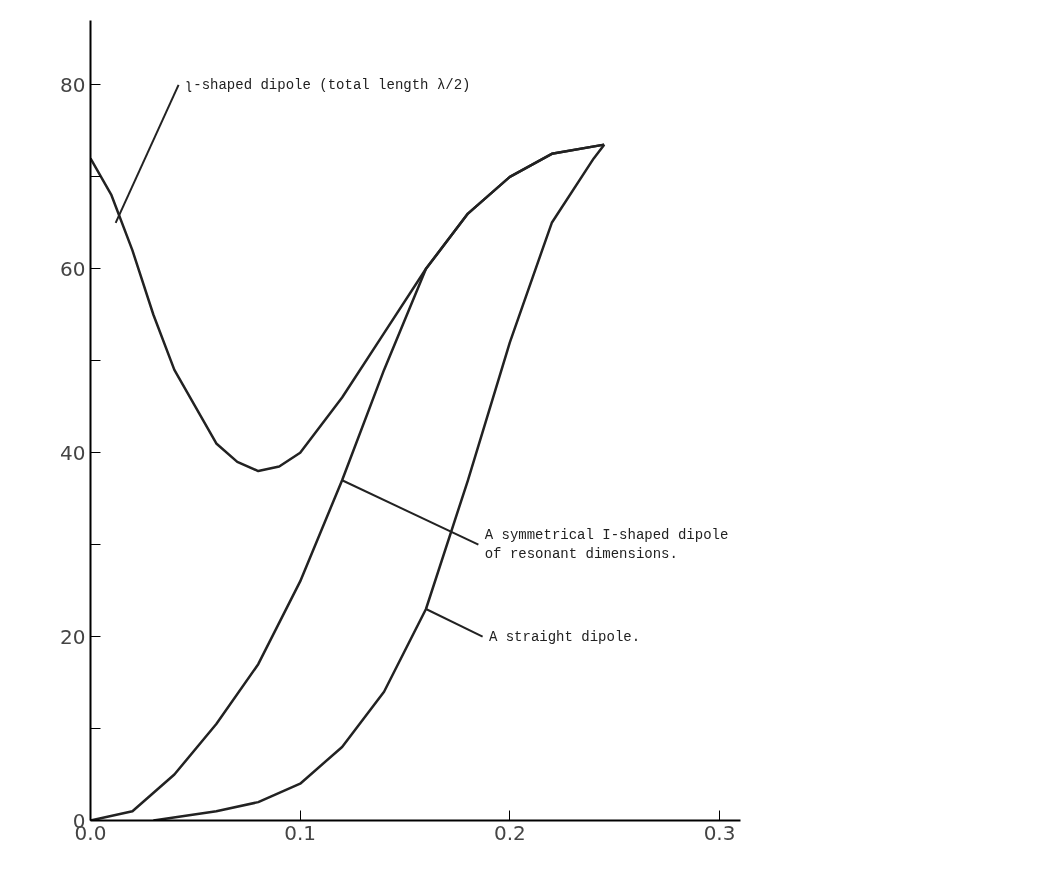 Image resolution: width=1058 pixels, height=896 pixels. I want to click on annotation: A straight dipole., so click(564, 636).